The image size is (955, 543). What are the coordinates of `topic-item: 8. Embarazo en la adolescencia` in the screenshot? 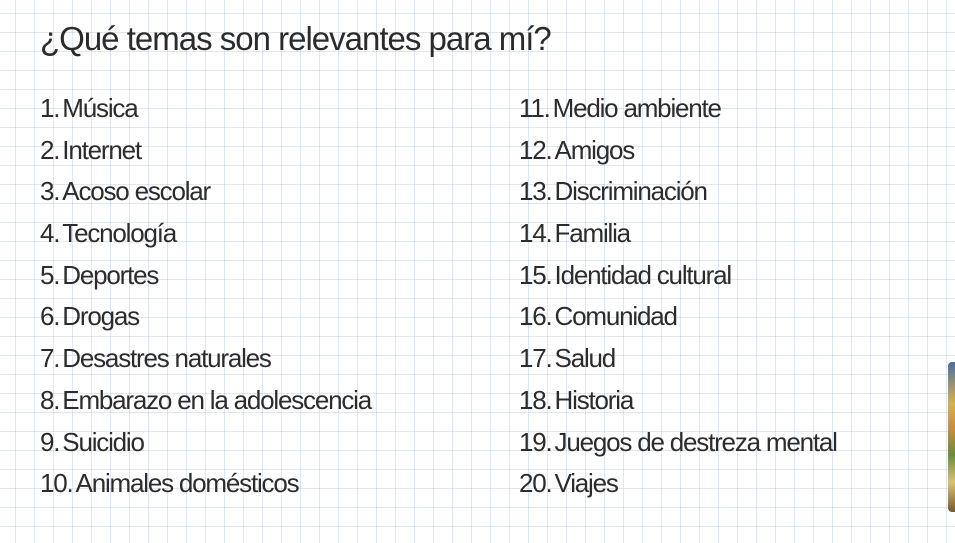 It's located at (206, 401).